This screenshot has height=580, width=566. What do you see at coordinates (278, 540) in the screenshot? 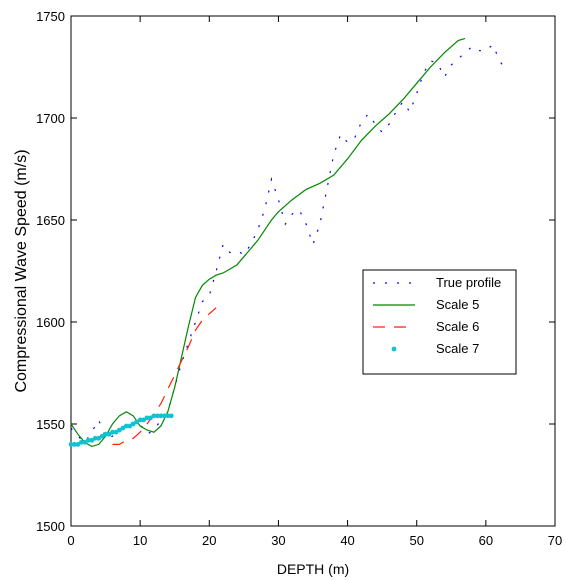
I see `x-tick-label: 30` at bounding box center [278, 540].